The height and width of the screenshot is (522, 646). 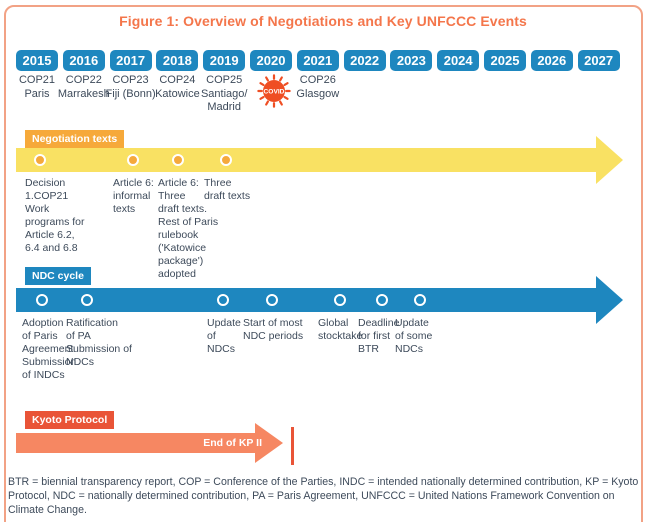 I want to click on cop-label: COP24 Katowice, so click(x=177, y=87).